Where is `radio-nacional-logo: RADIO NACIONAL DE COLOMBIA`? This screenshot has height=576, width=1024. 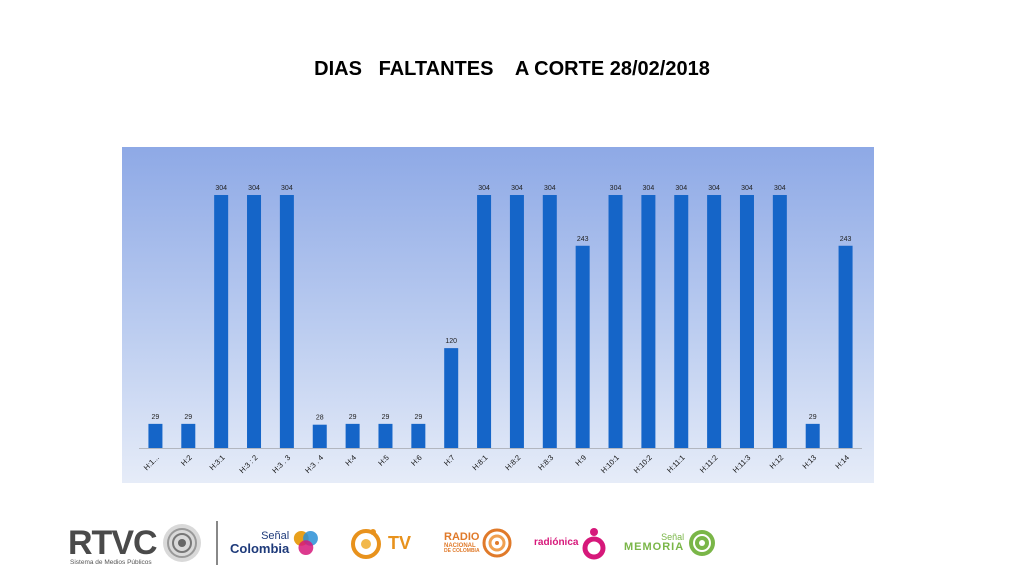 radio-nacional-logo: RADIO NACIONAL DE COLOMBIA is located at coordinates (484, 542).